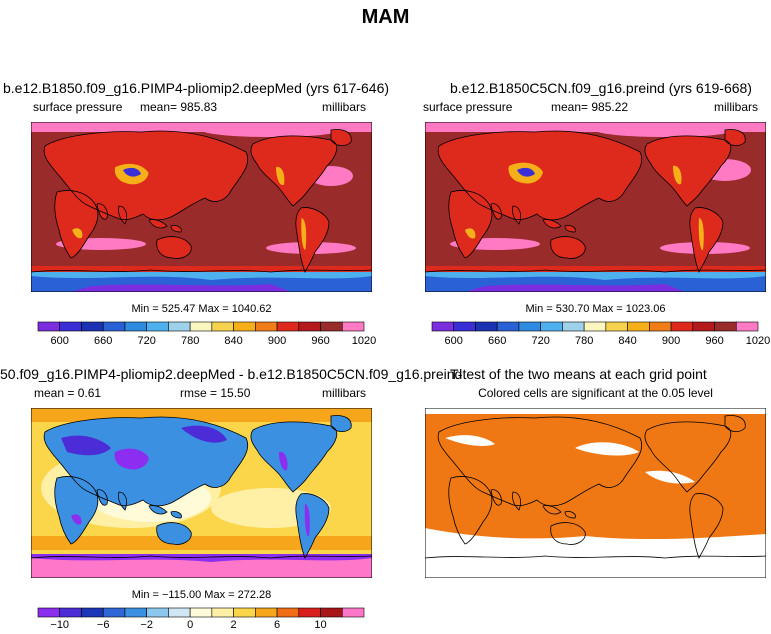 The height and width of the screenshot is (634, 771). Describe the element at coordinates (103, 625) in the screenshot. I see `colorbar-tick-label: −6` at that location.